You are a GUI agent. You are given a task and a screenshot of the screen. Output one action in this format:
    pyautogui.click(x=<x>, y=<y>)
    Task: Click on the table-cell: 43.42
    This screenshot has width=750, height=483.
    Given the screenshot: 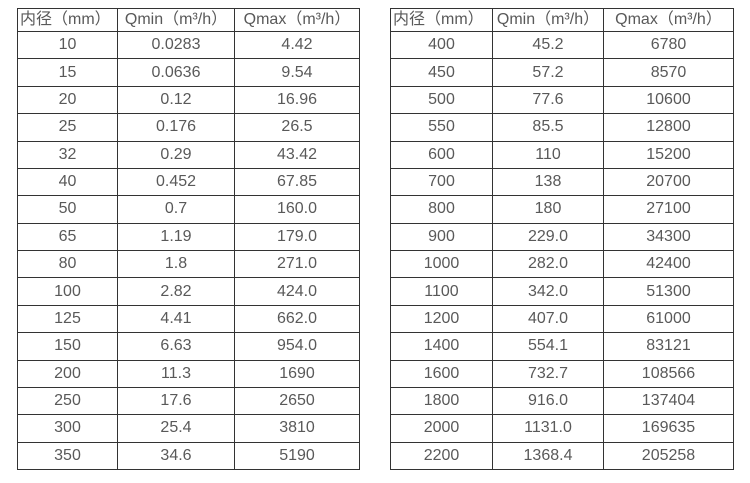 What is the action you would take?
    pyautogui.click(x=297, y=154)
    